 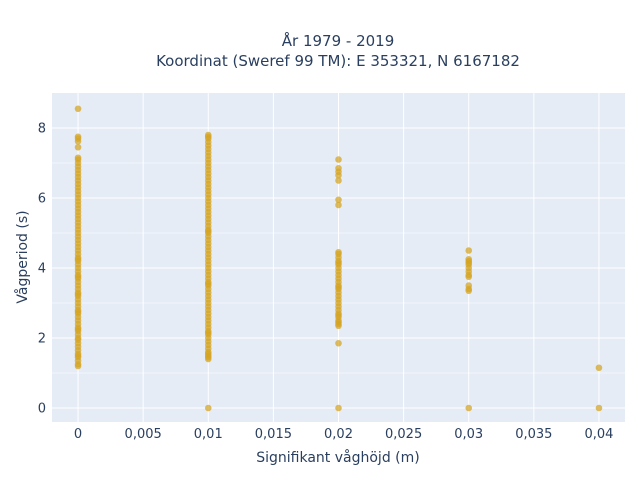 What do you see at coordinates (338, 434) in the screenshot?
I see `x-tick-label: 0,02` at bounding box center [338, 434].